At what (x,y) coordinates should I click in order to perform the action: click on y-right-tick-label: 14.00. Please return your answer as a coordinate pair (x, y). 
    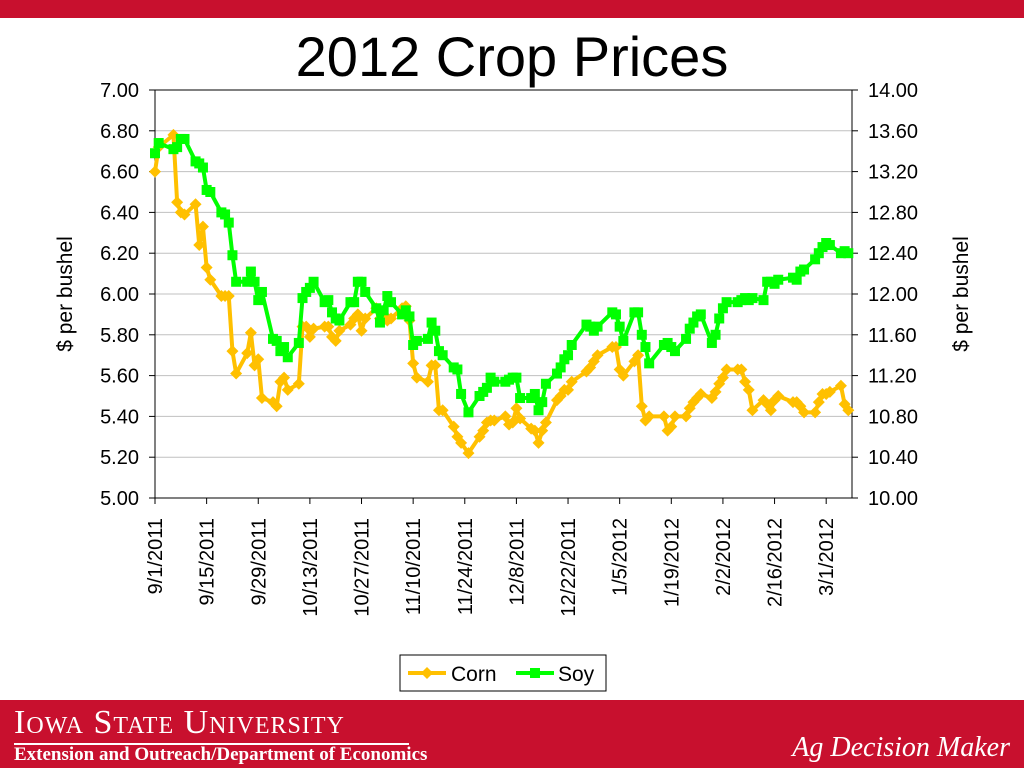
    Looking at the image, I should click on (893, 91).